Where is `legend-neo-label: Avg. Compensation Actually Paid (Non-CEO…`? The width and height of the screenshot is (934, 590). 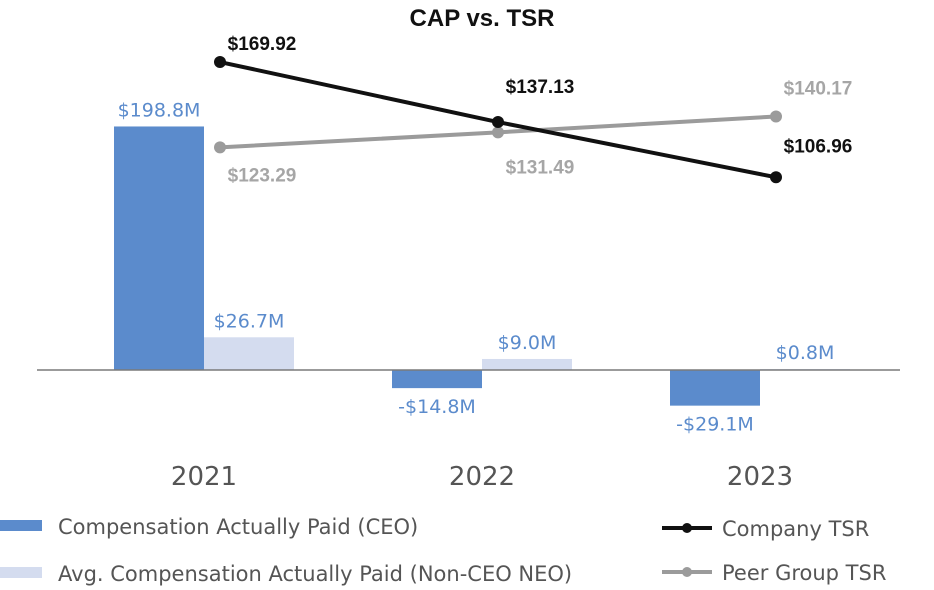 legend-neo-label: Avg. Compensation Actually Paid (Non-CEO… is located at coordinates (315, 574).